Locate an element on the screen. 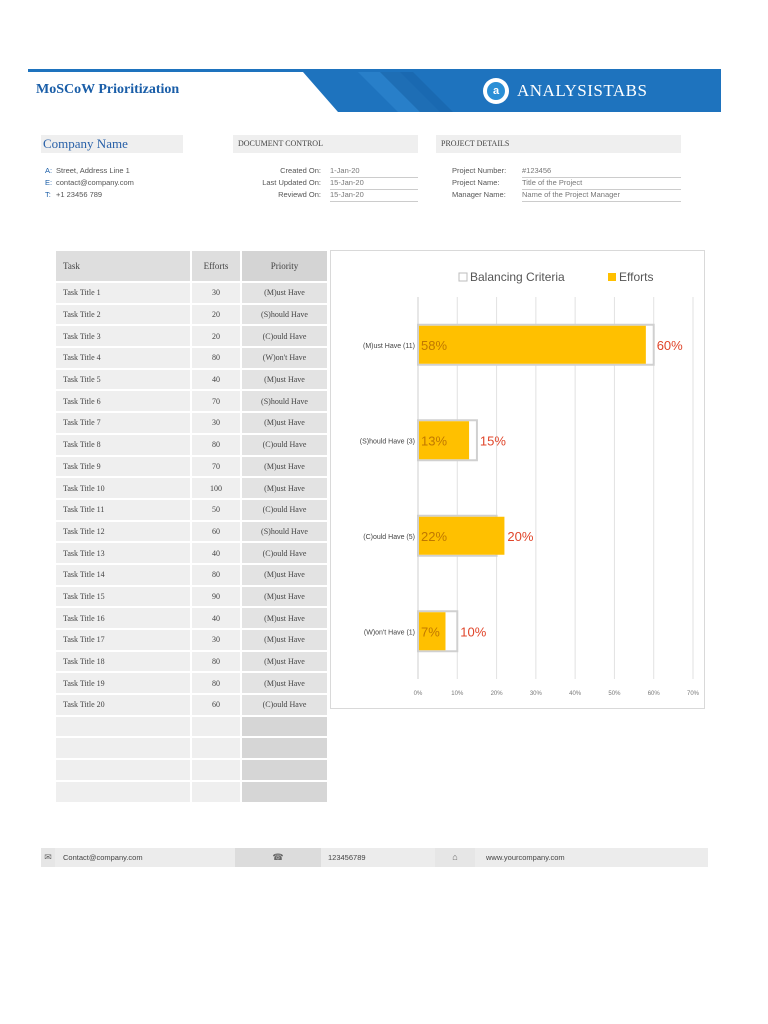 This screenshot has height=1024, width=768. task-cell: Task Title 7 is located at coordinates (123, 423).